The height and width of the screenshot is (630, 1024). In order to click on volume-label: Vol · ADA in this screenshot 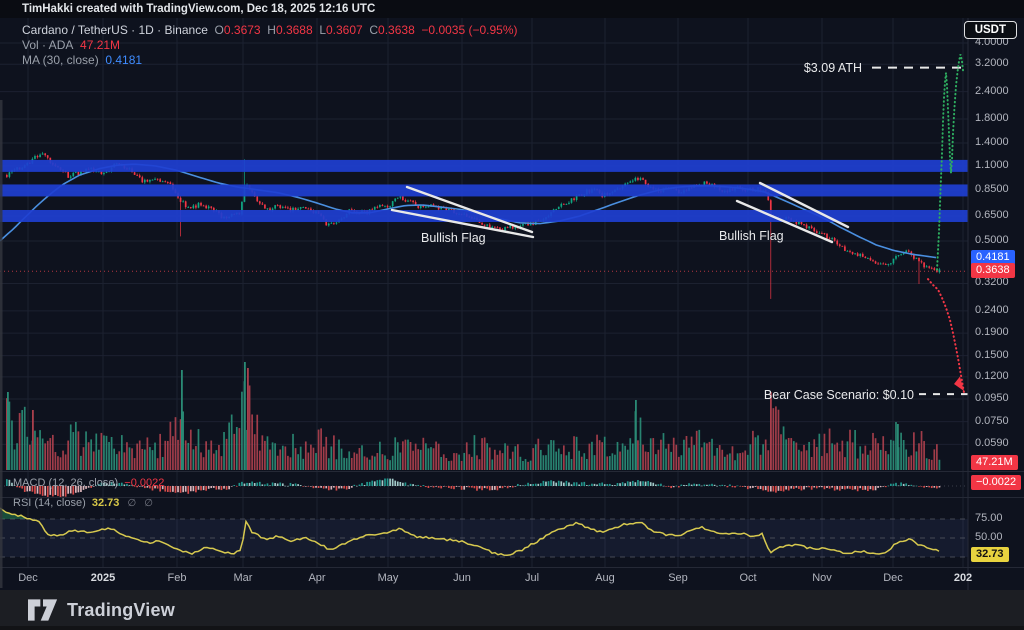, I will do `click(48, 45)`.